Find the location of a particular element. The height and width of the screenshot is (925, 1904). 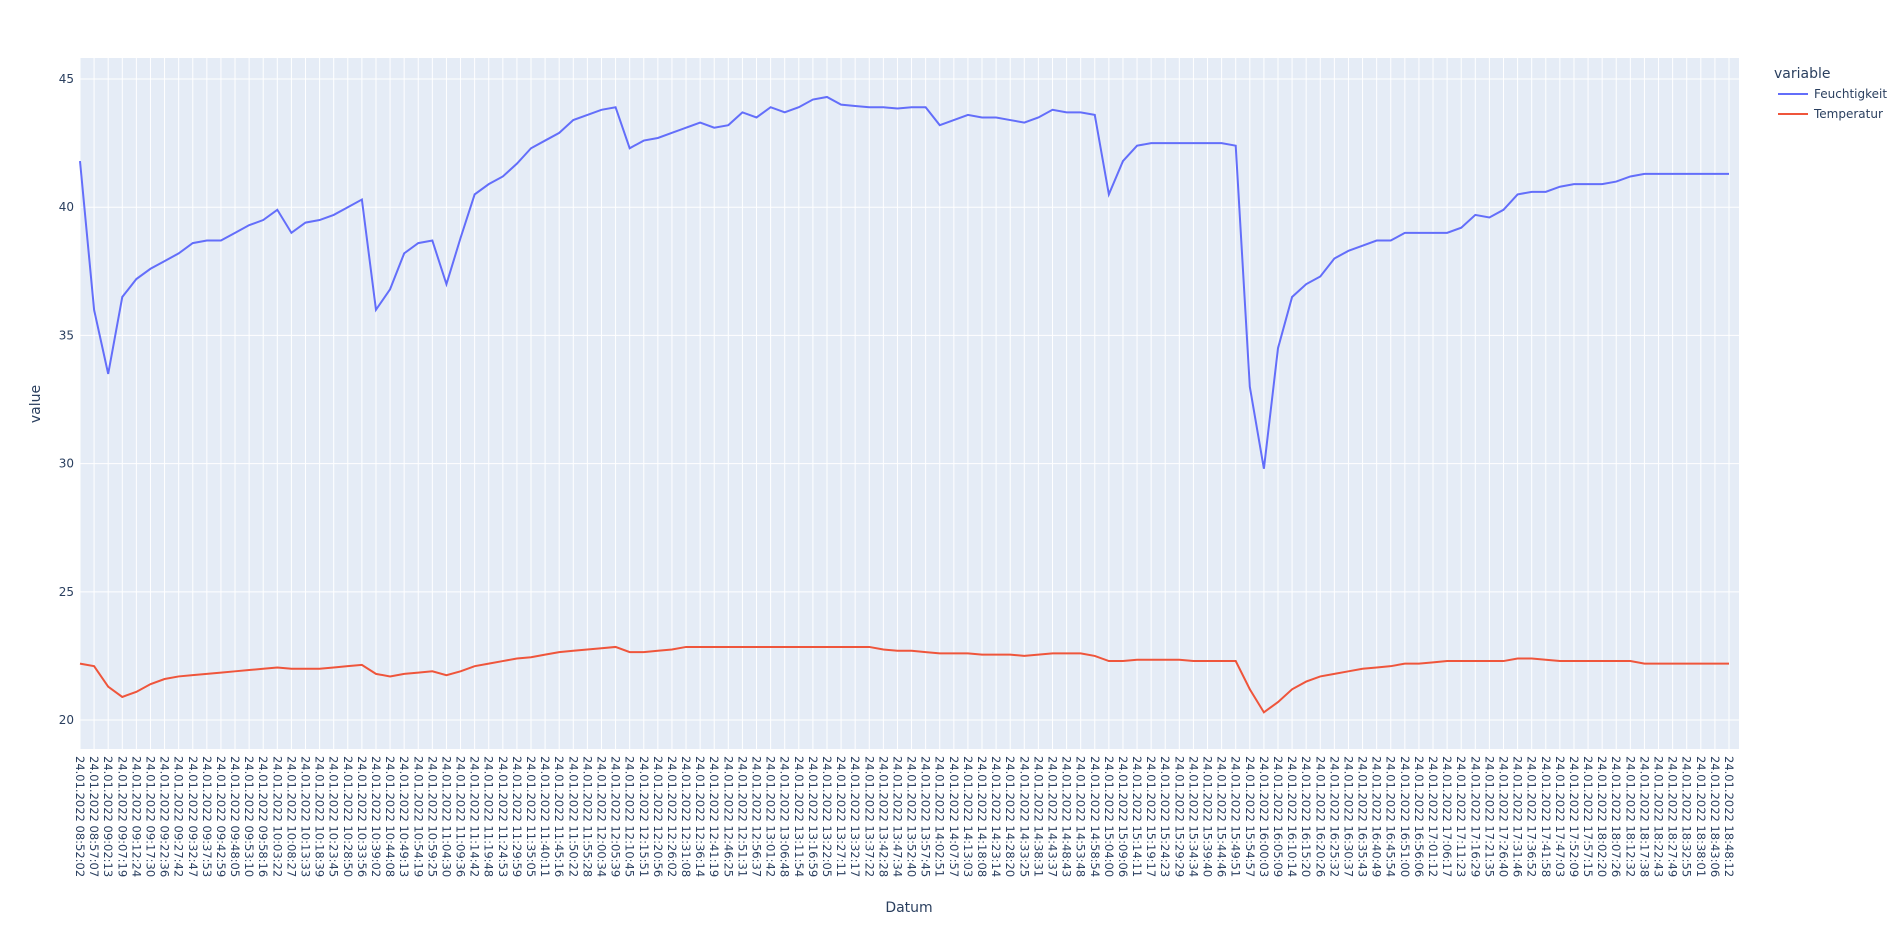

x-tick-label: 24.01.2022 14:23:14 is located at coordinates (996, 816).